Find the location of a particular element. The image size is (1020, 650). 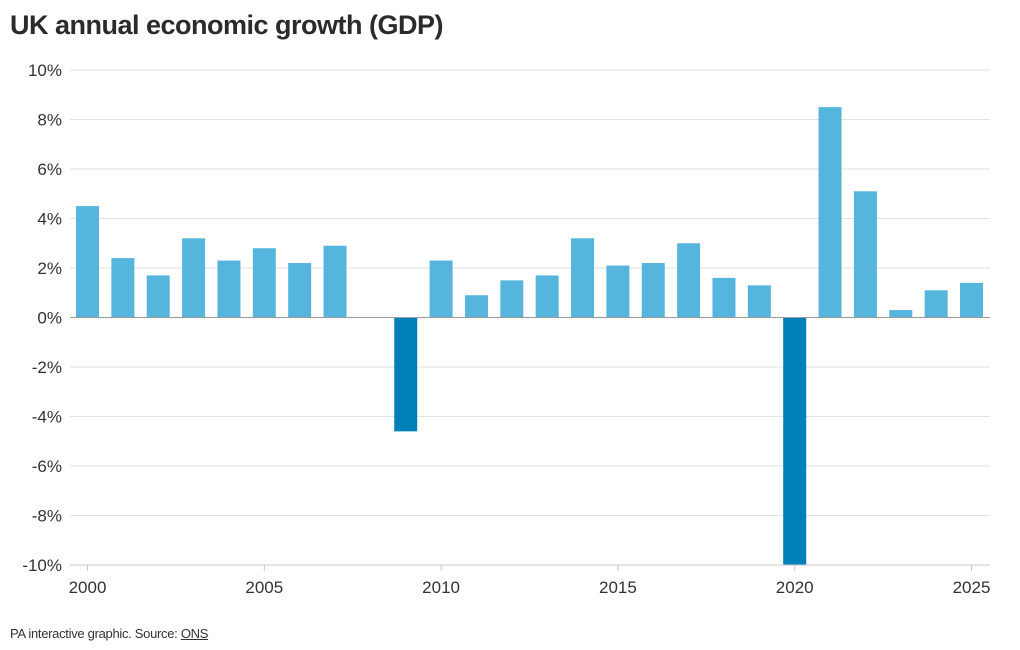

bar-2004 is located at coordinates (229, 289).